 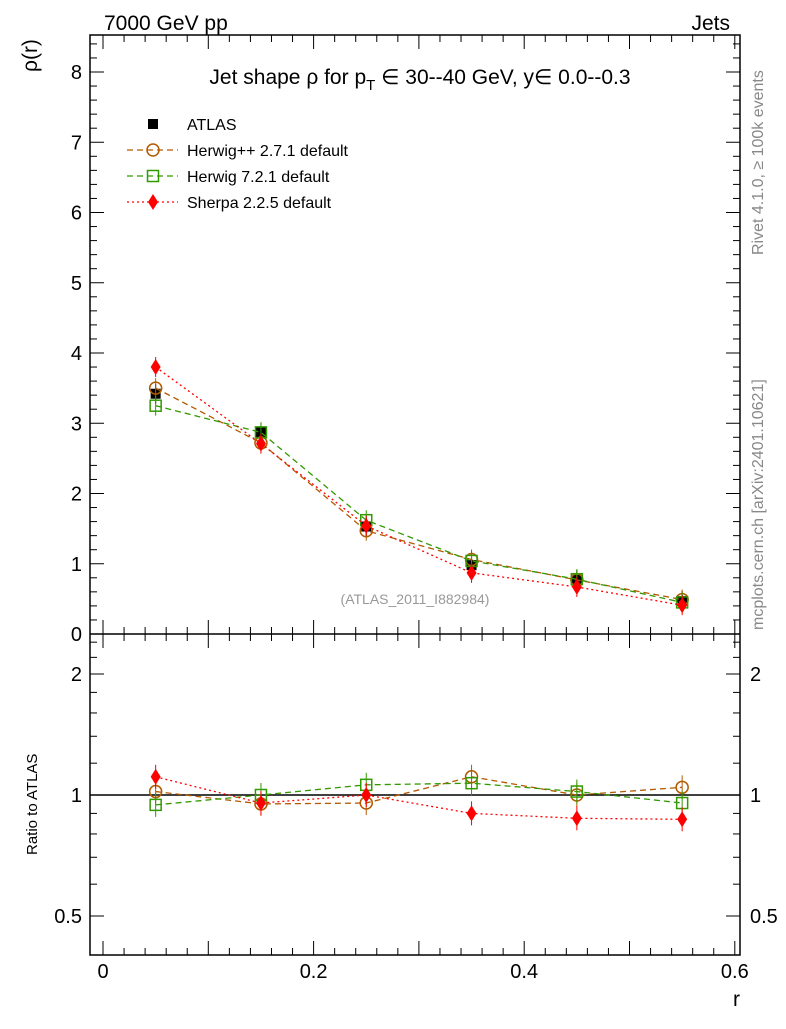 What do you see at coordinates (736, 999) in the screenshot?
I see `x-axis-label: r` at bounding box center [736, 999].